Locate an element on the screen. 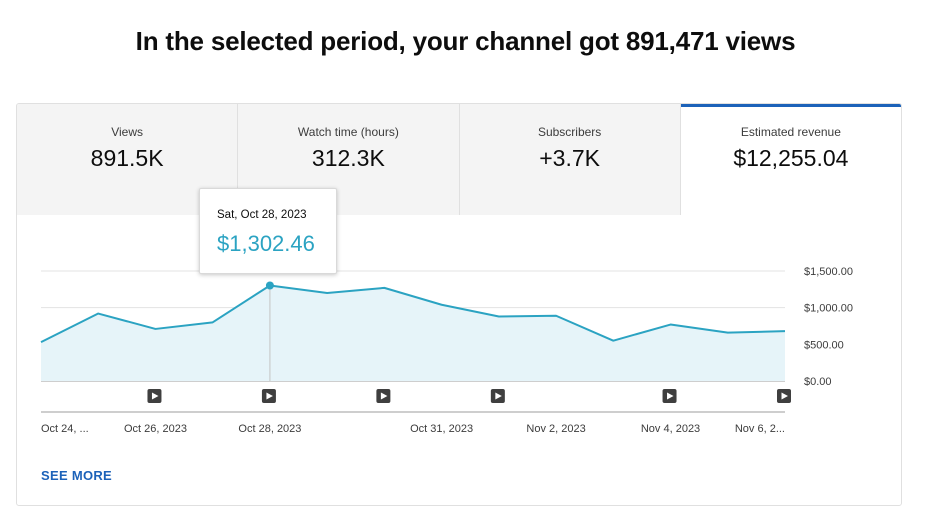  tab-subscribers-value: +3.7K is located at coordinates (569, 158).